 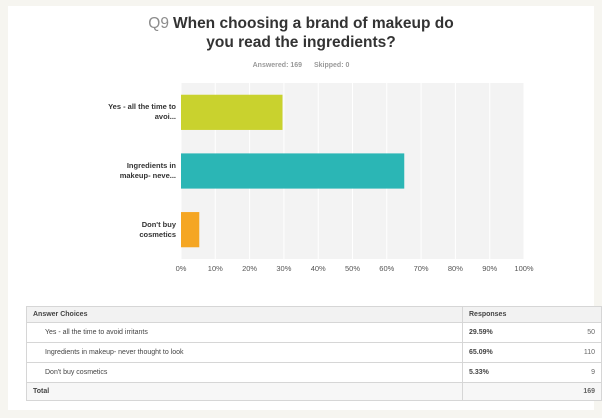 What do you see at coordinates (495, 391) in the screenshot?
I see `total-spacer` at bounding box center [495, 391].